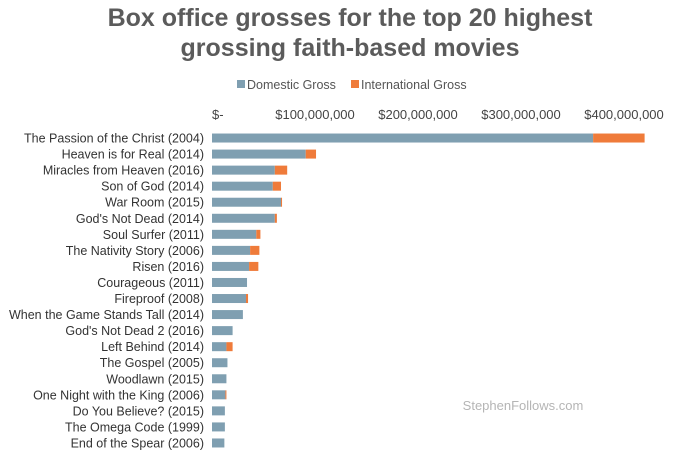  What do you see at coordinates (106, 315) in the screenshot?
I see `category-label: When the Game Stands Tall (2014)` at bounding box center [106, 315].